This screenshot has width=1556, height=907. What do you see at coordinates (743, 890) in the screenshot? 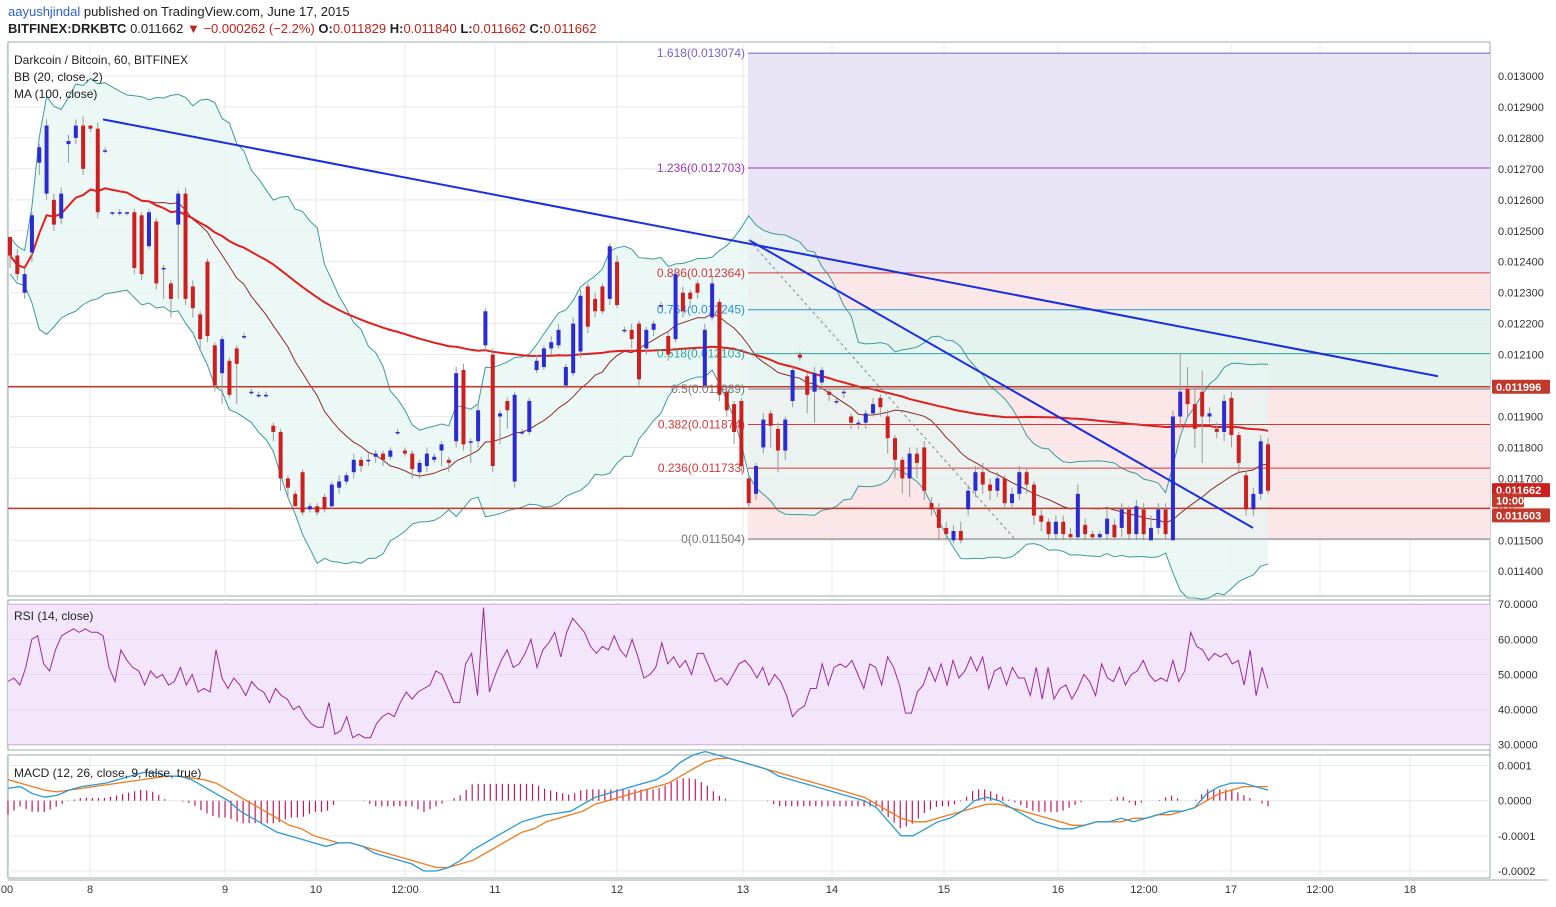
I see `x-tick-label: 13` at bounding box center [743, 890].